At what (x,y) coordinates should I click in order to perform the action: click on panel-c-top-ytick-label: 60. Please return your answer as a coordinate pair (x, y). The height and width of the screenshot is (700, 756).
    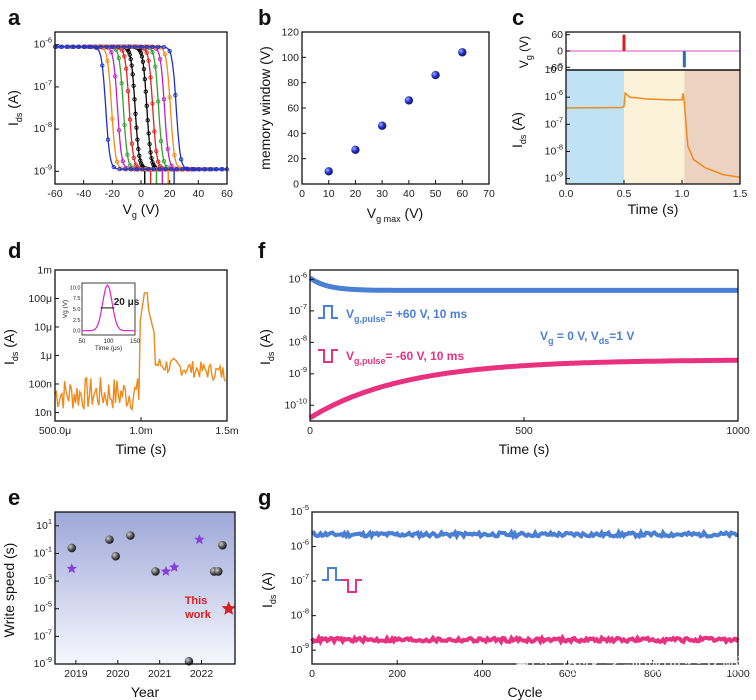
    Looking at the image, I should click on (557, 35).